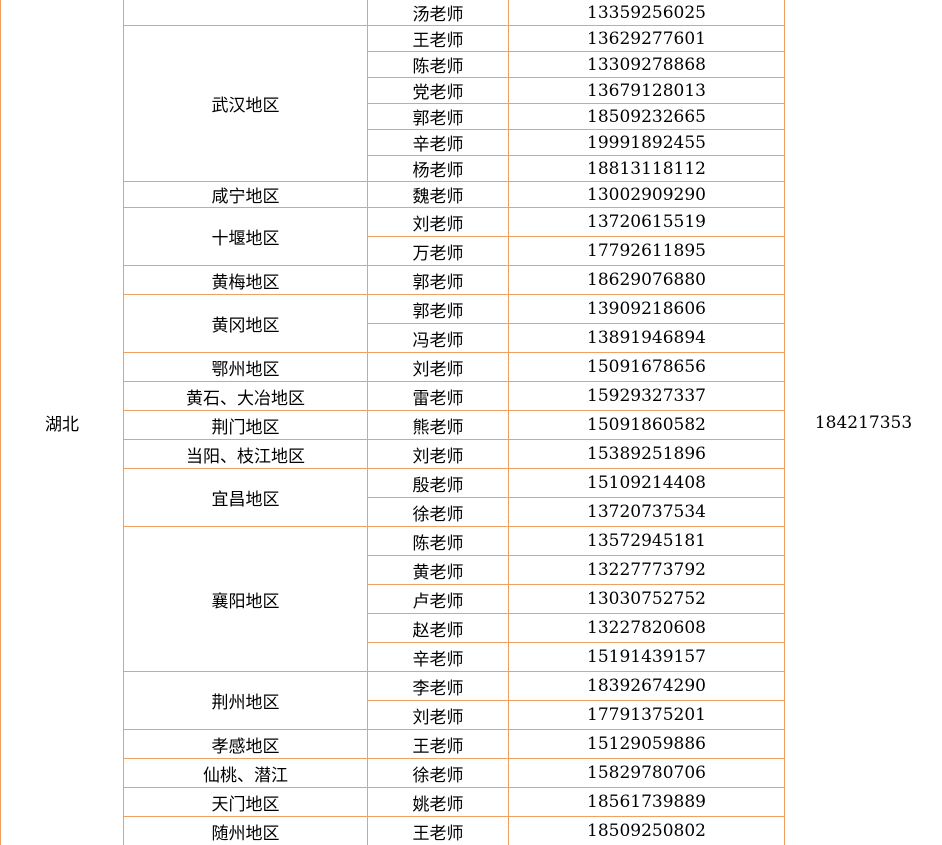  I want to click on table-row: 黄冈地区 郭老师 13909218606, so click(471, 323).